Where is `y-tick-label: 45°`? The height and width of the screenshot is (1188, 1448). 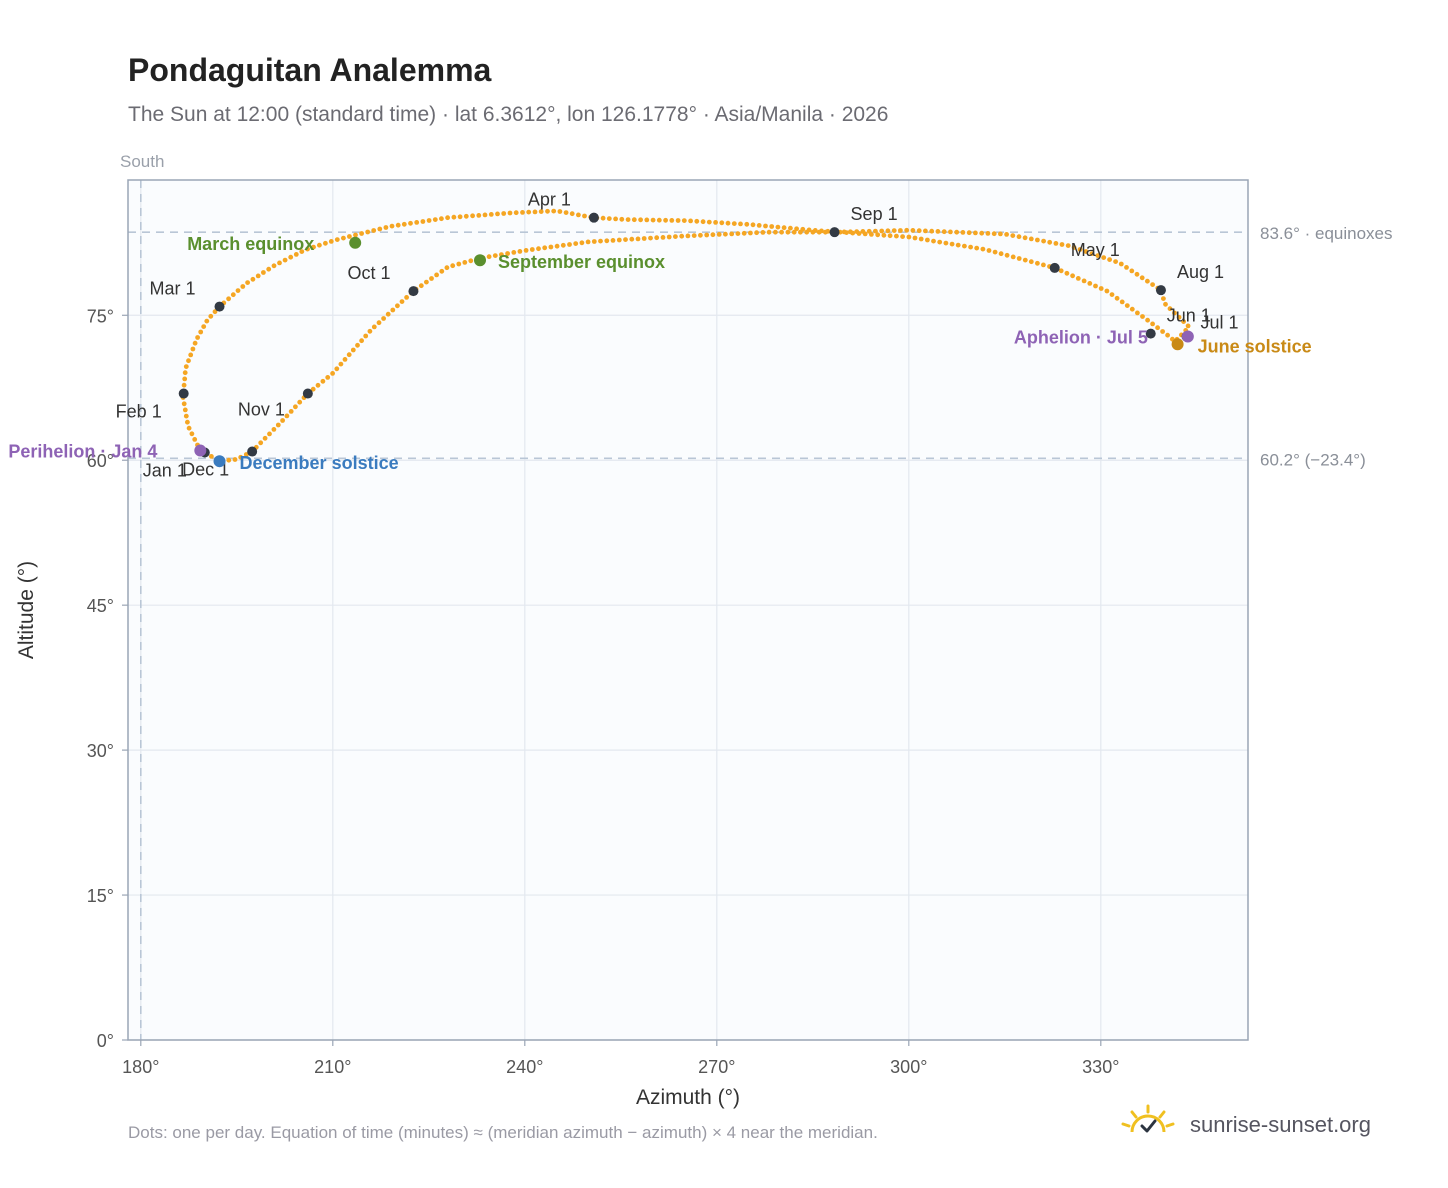 y-tick-label: 45° is located at coordinates (100, 606).